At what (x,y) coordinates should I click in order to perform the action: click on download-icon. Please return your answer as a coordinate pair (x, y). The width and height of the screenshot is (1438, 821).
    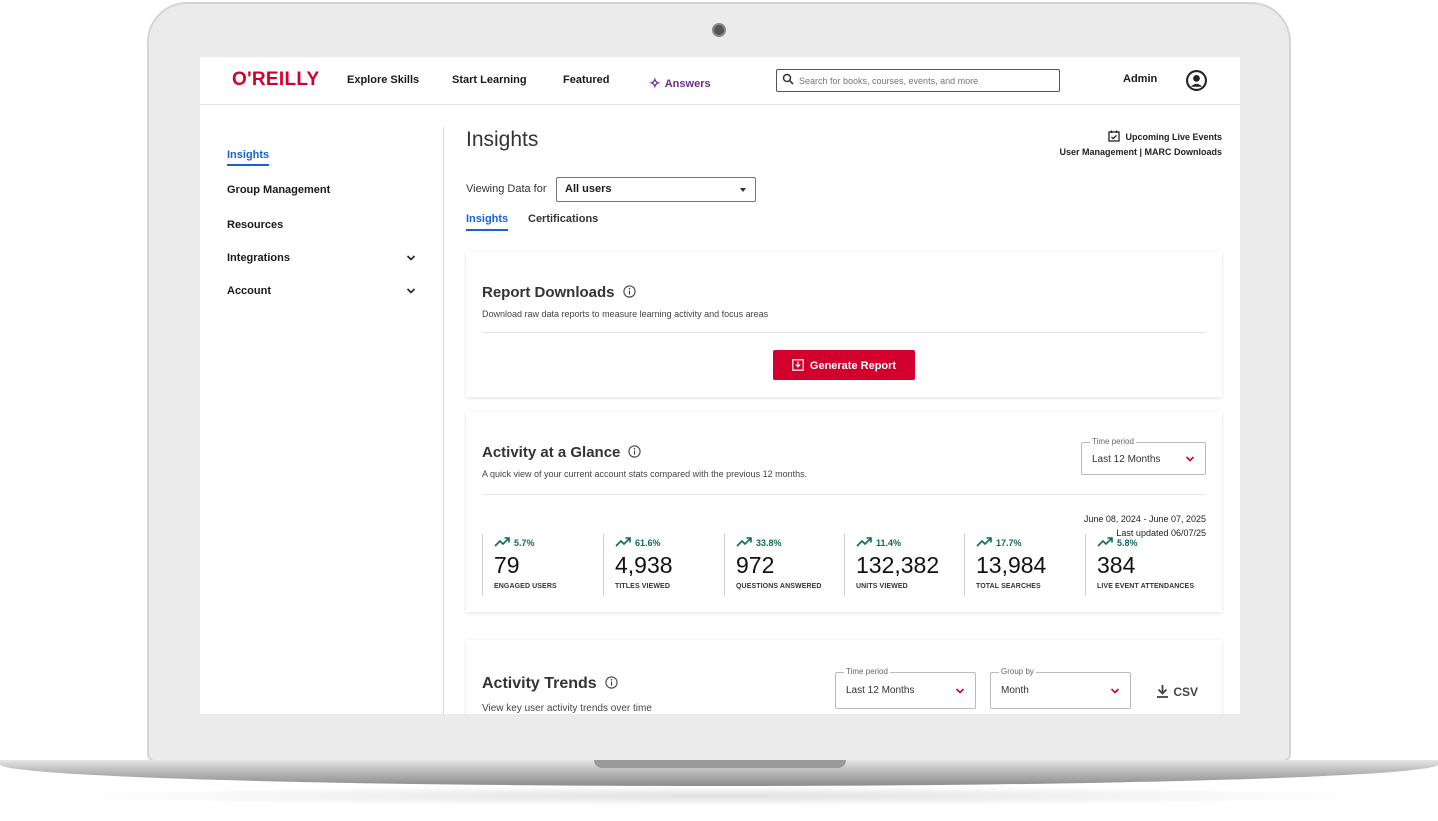
    Looking at the image, I should click on (1163, 691).